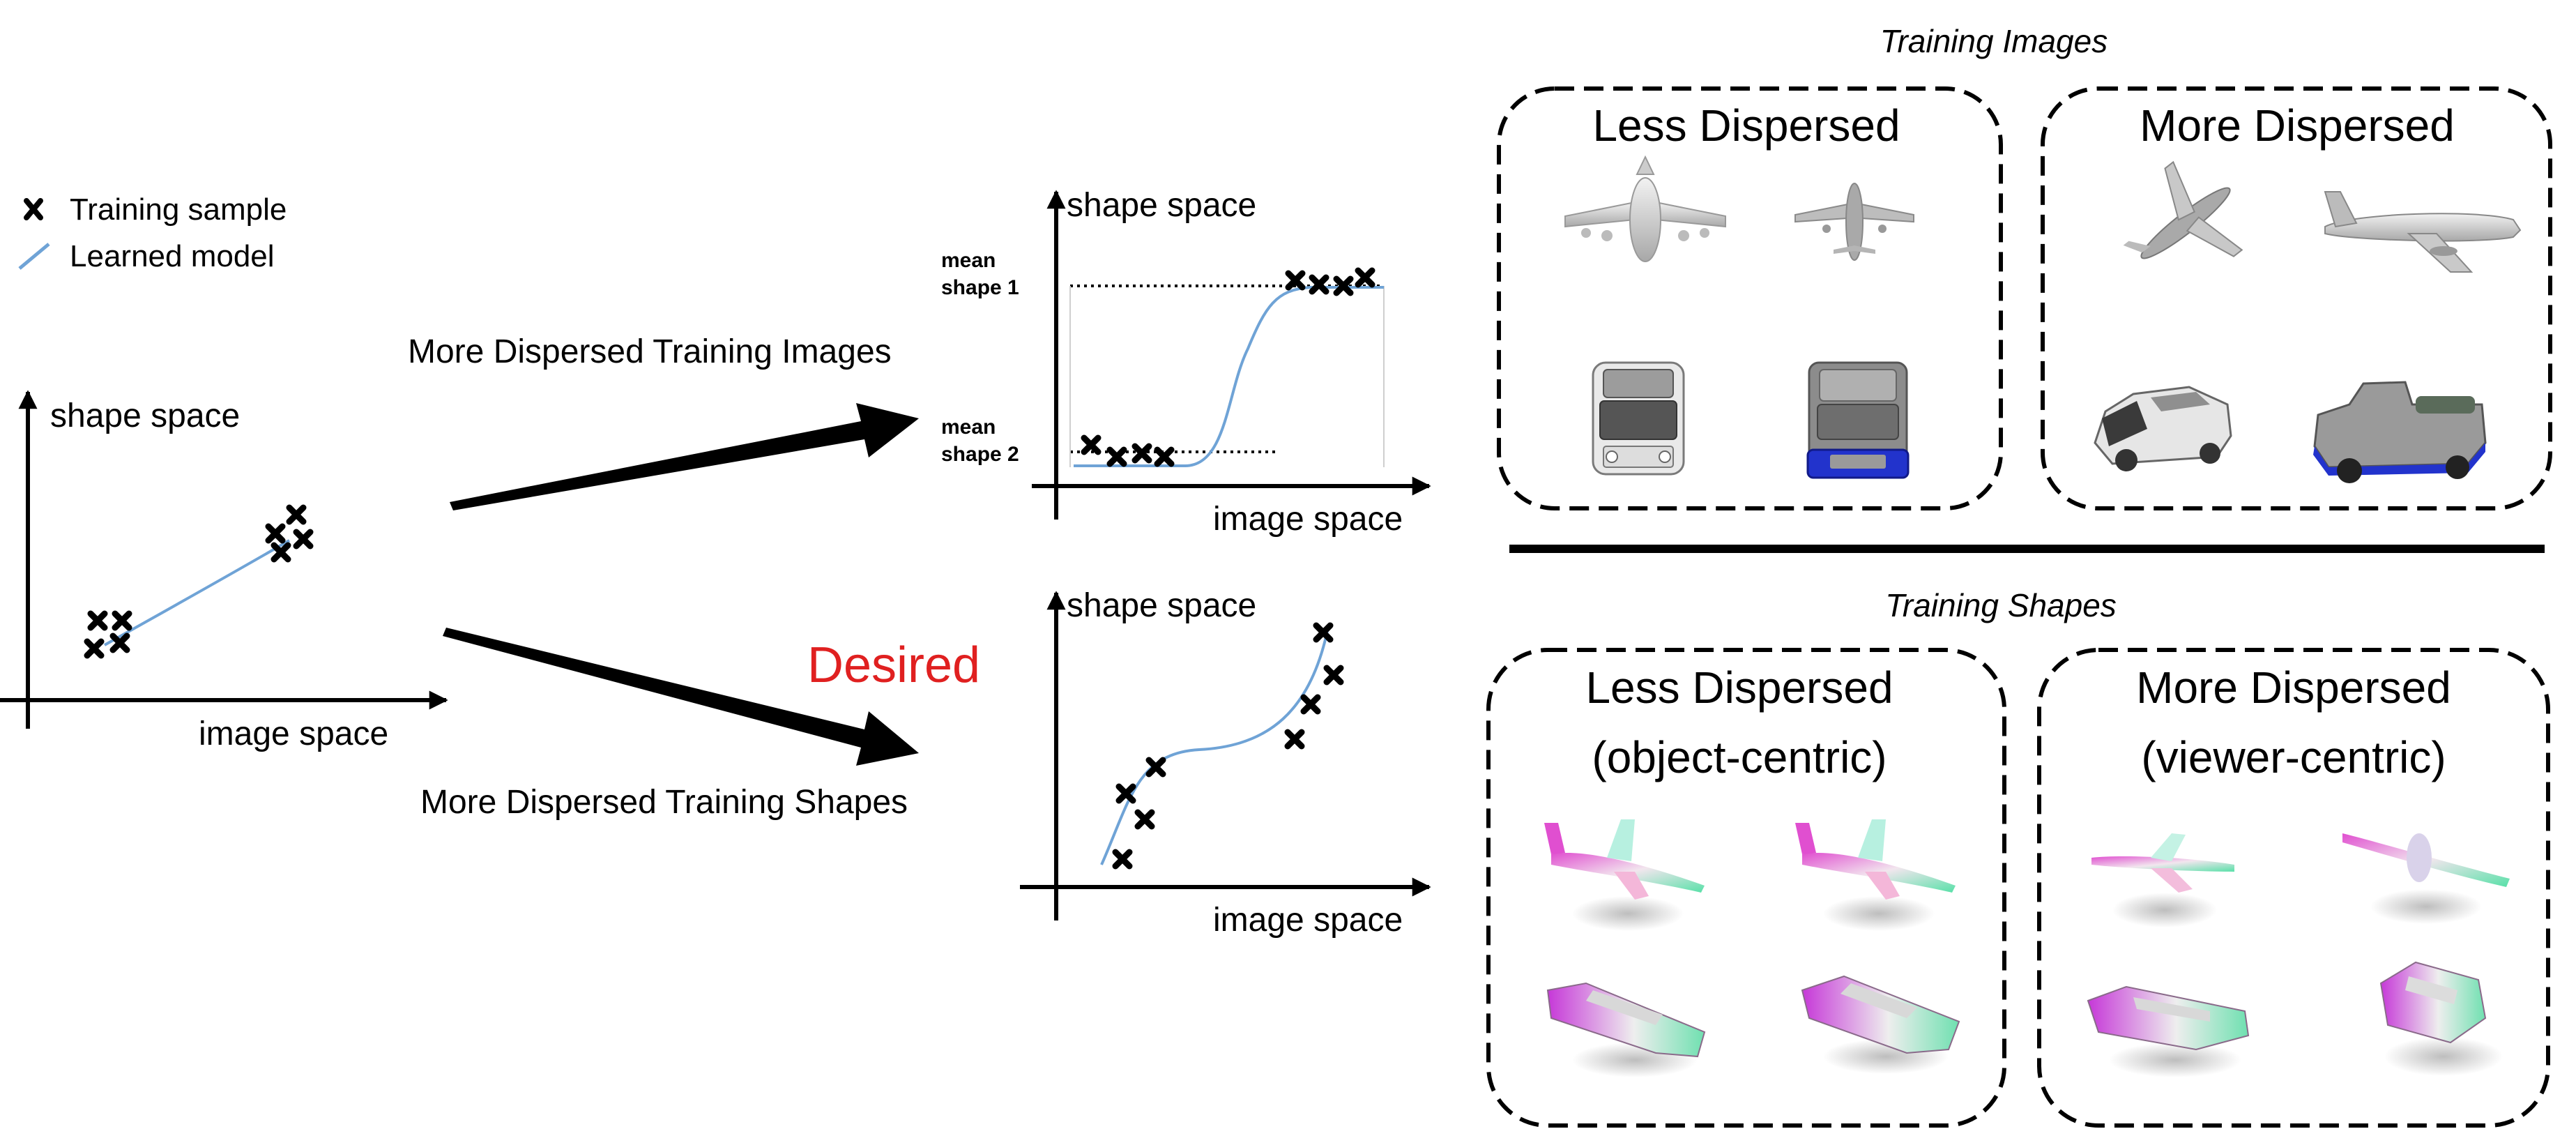 This screenshot has width=2576, height=1129. I want to click on left-y-axis-label: shape space, so click(145, 415).